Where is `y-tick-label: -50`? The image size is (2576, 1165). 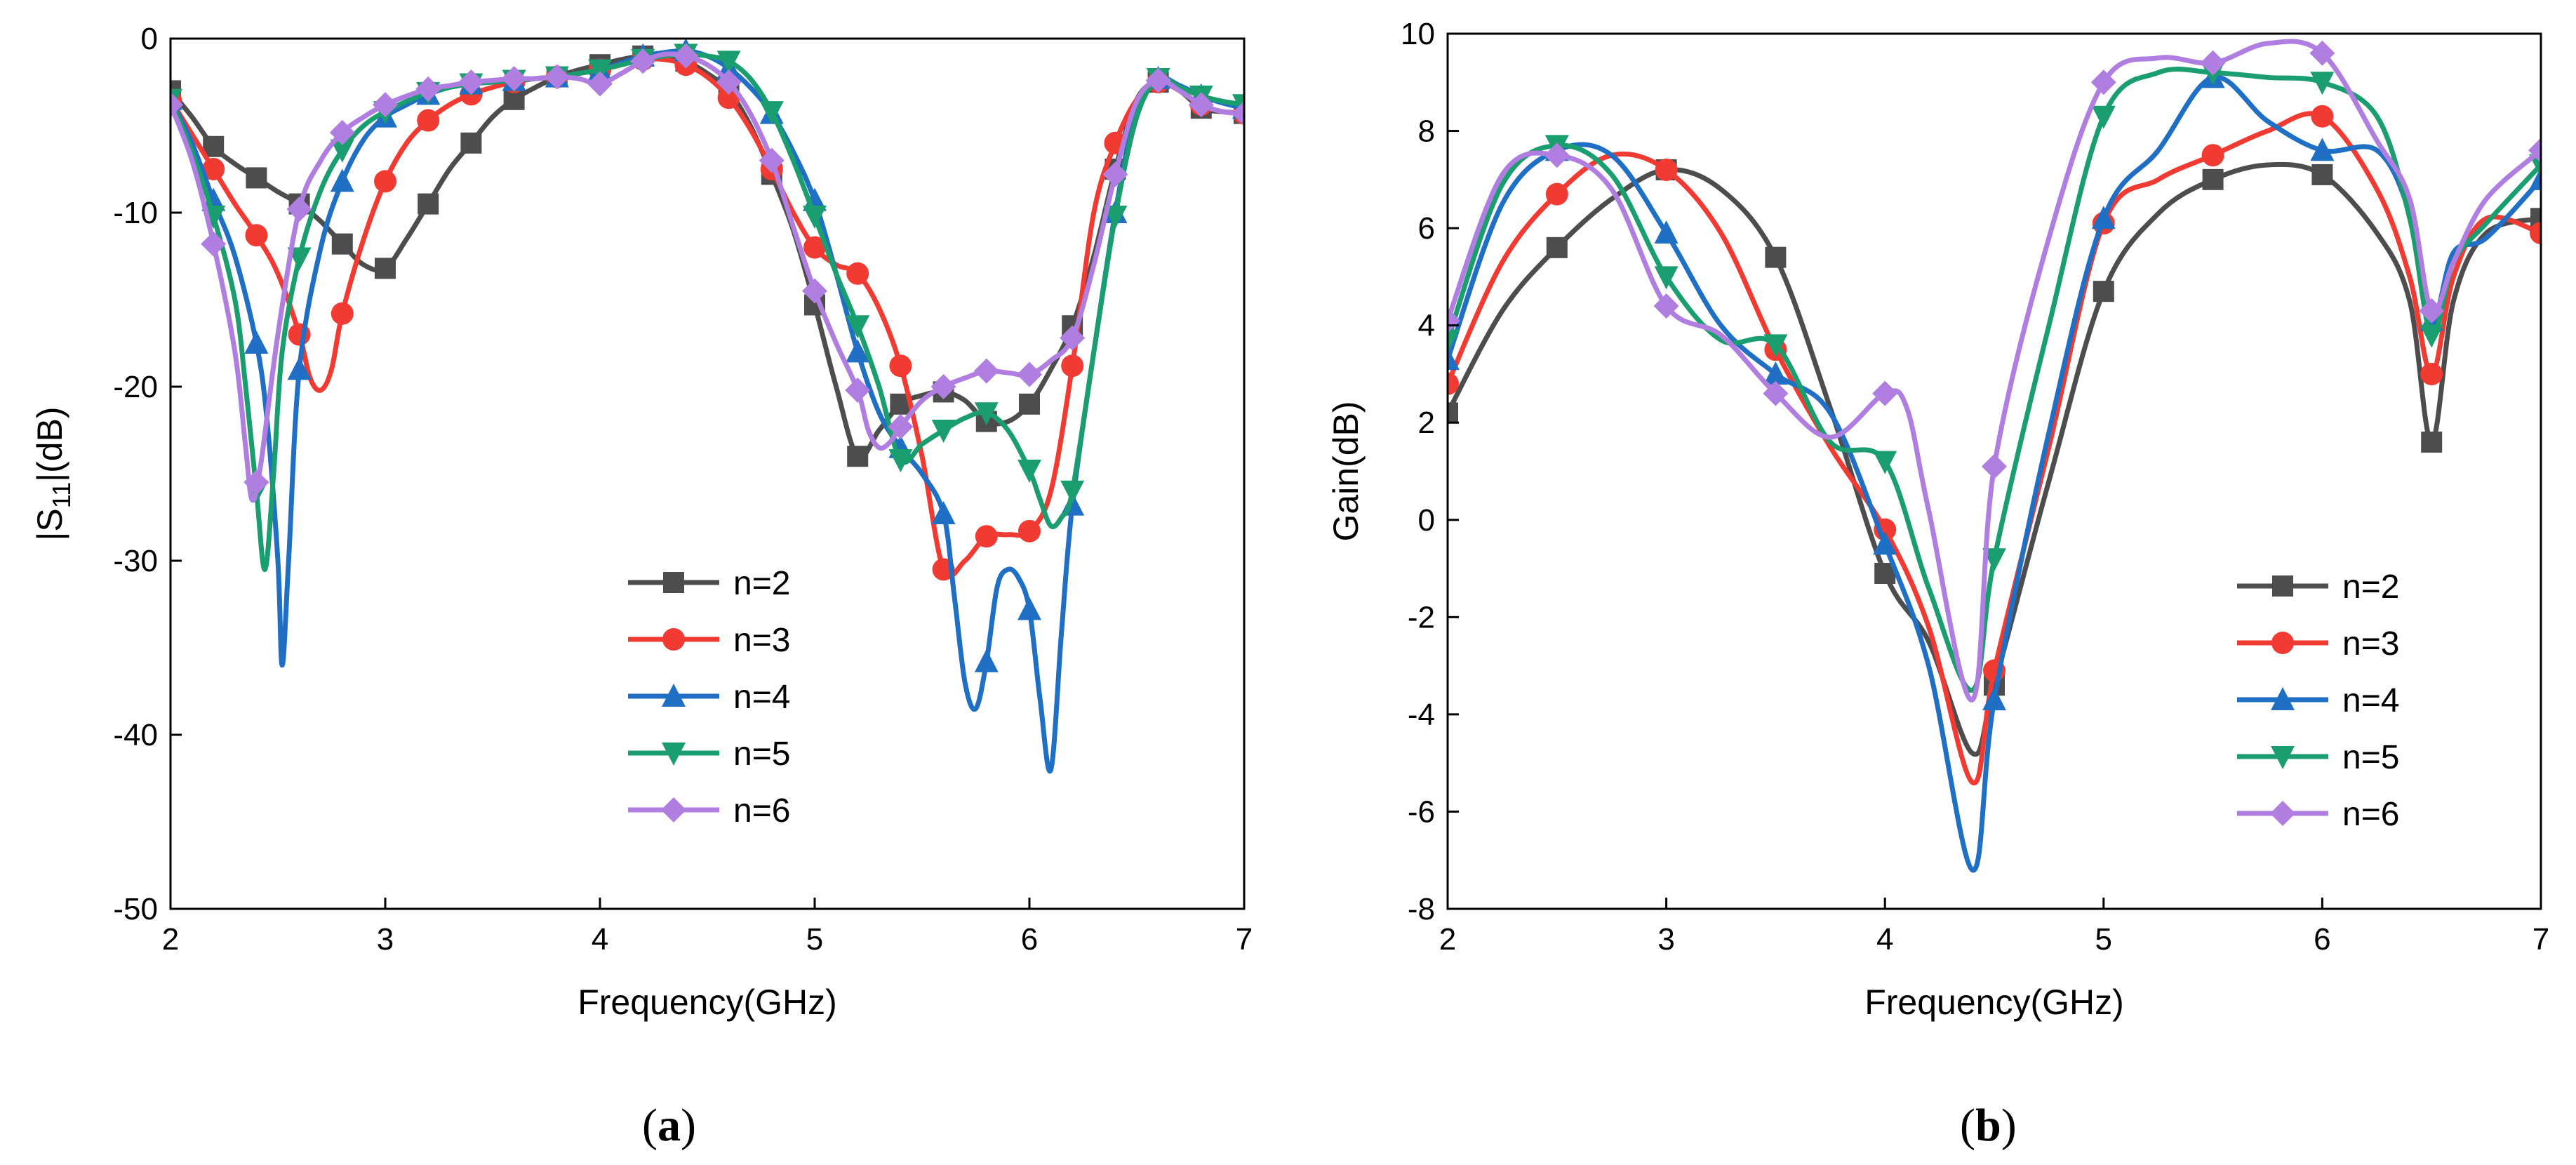
y-tick-label: -50 is located at coordinates (135, 909).